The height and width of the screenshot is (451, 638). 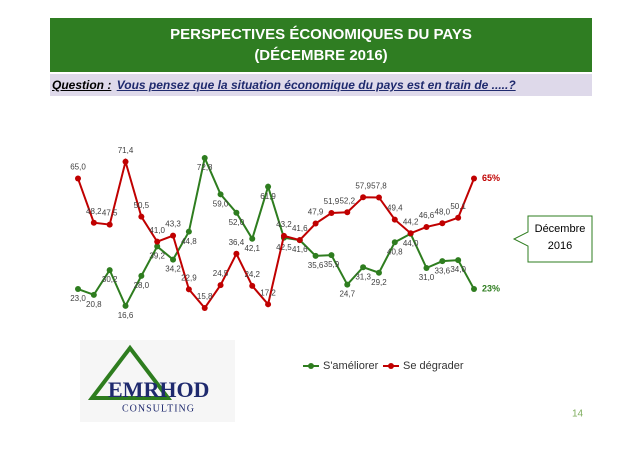 I want to click on data-label: 57,8, so click(x=379, y=186).